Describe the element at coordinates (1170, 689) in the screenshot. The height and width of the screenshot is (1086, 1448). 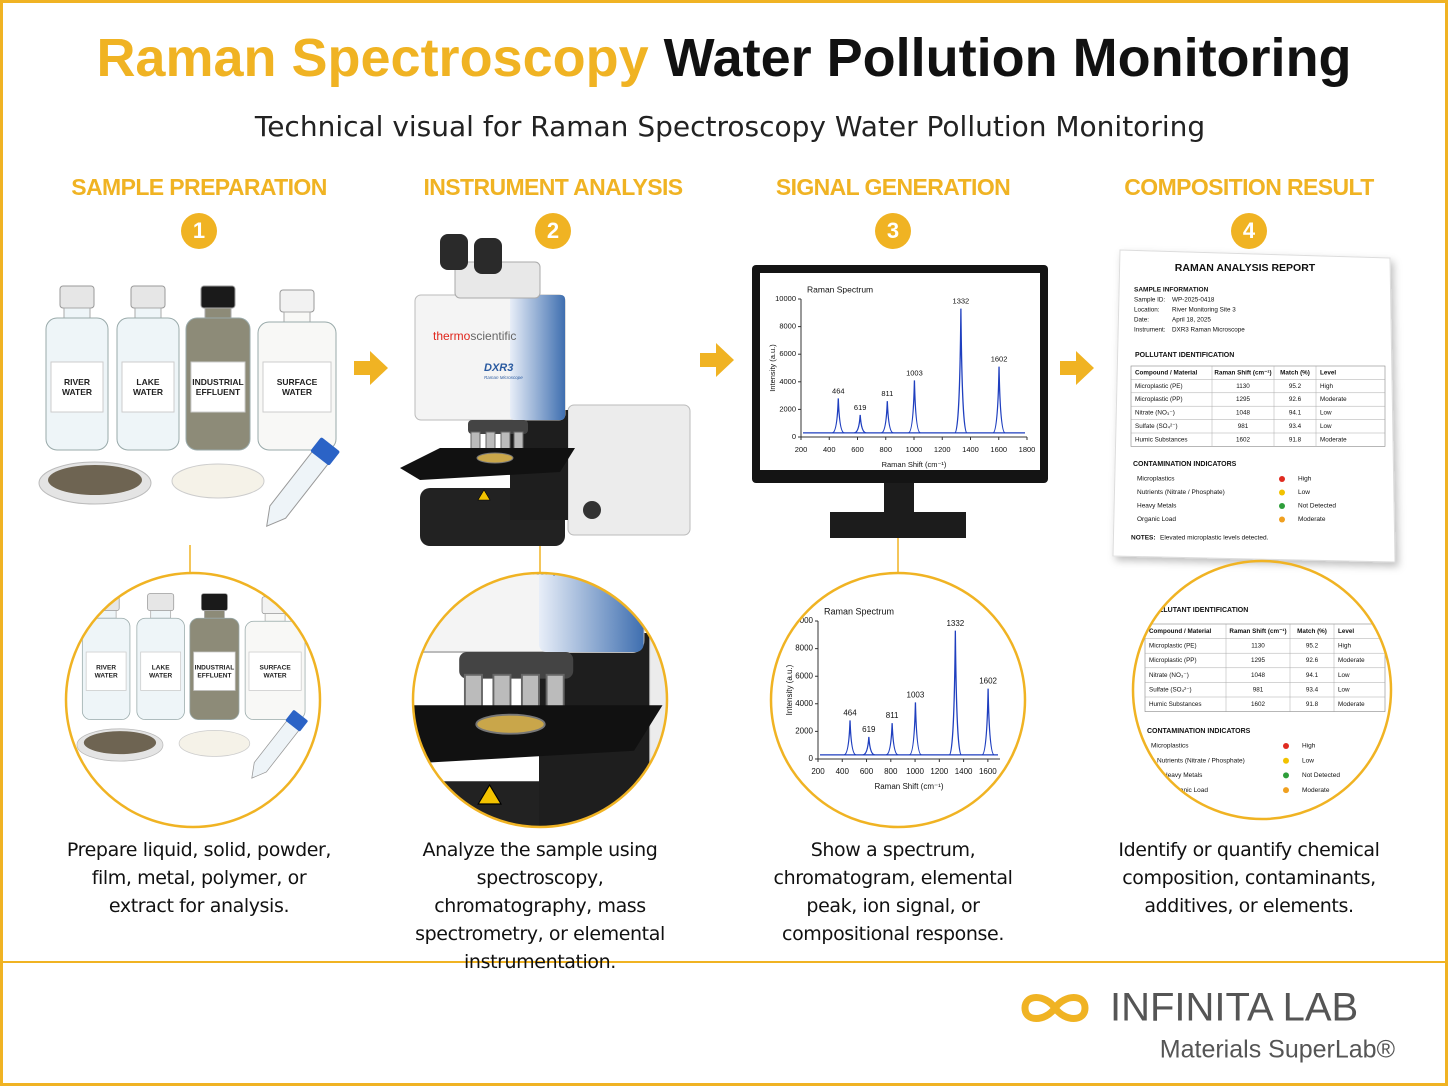
I see `table-cell: Sulfate (SO₄²⁻)` at that location.